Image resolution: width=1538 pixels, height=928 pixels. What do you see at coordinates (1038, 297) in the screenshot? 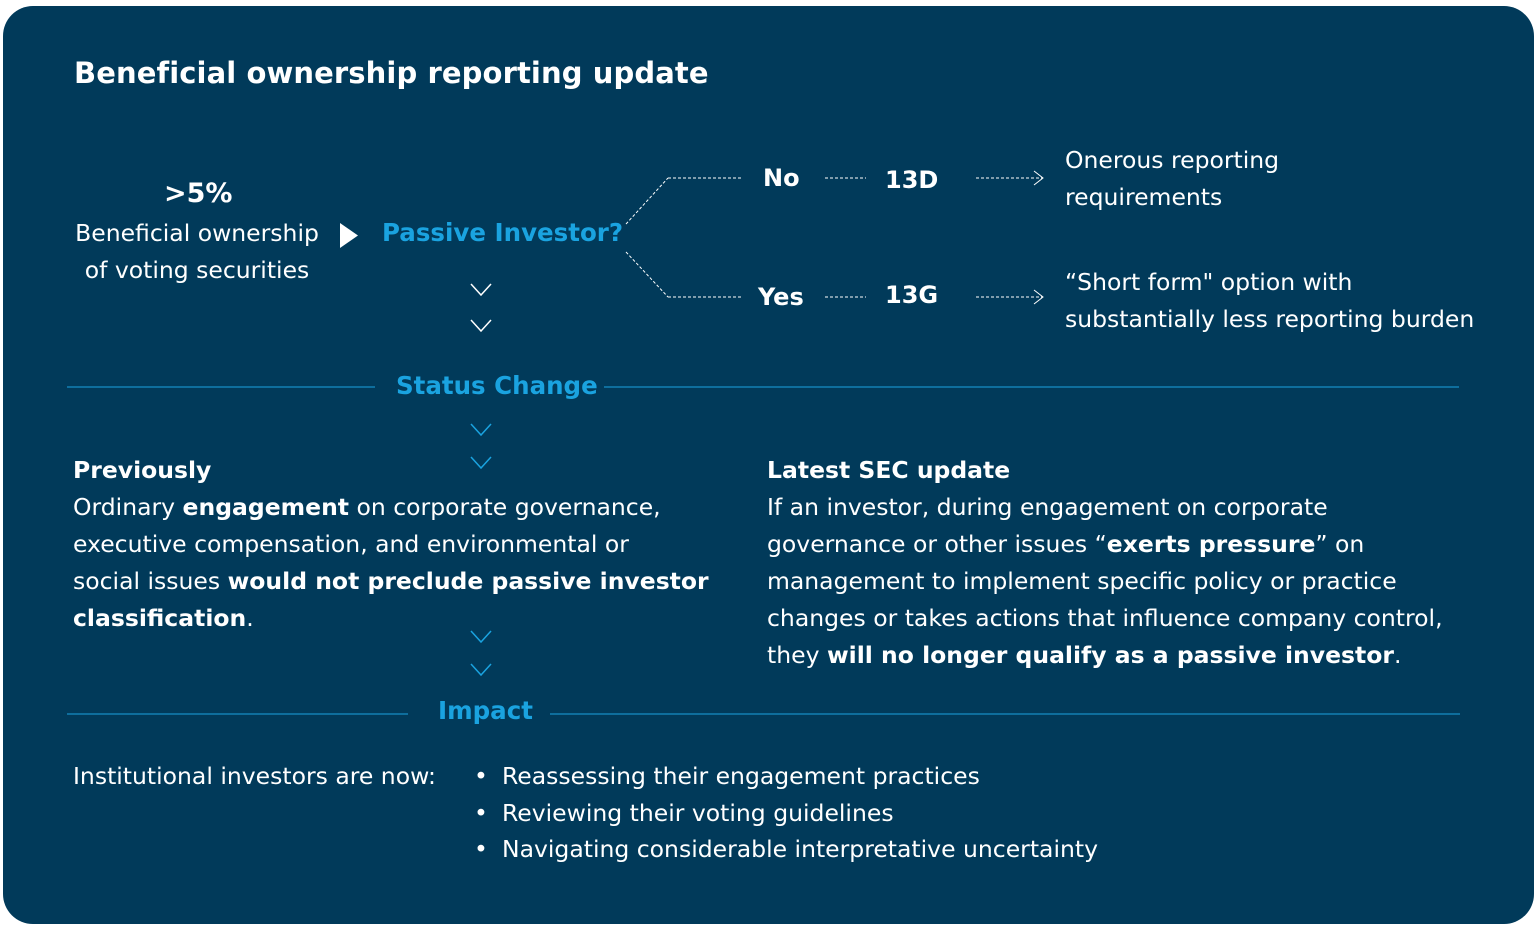
I see `arrow-13g-head-icon` at bounding box center [1038, 297].